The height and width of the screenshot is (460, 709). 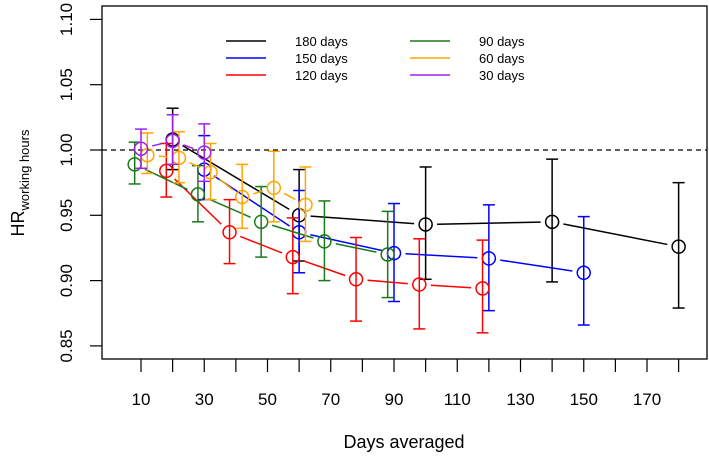 I want to click on y-axis-label-main: HR, so click(x=18, y=223).